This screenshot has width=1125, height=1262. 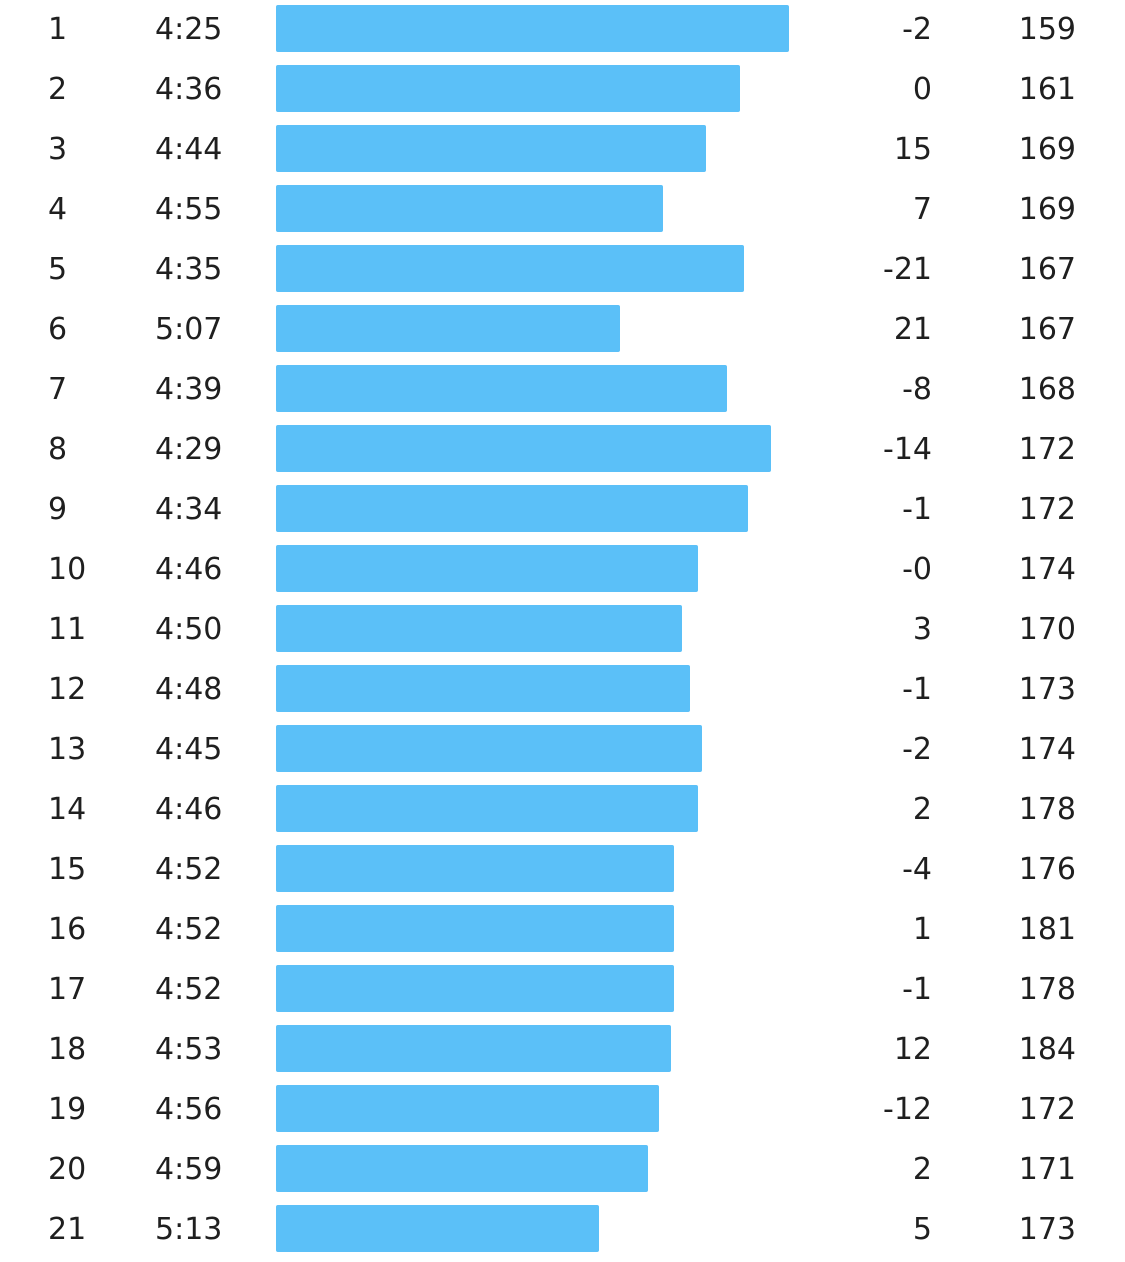 I want to click on split-km: 18, so click(x=67, y=1049).